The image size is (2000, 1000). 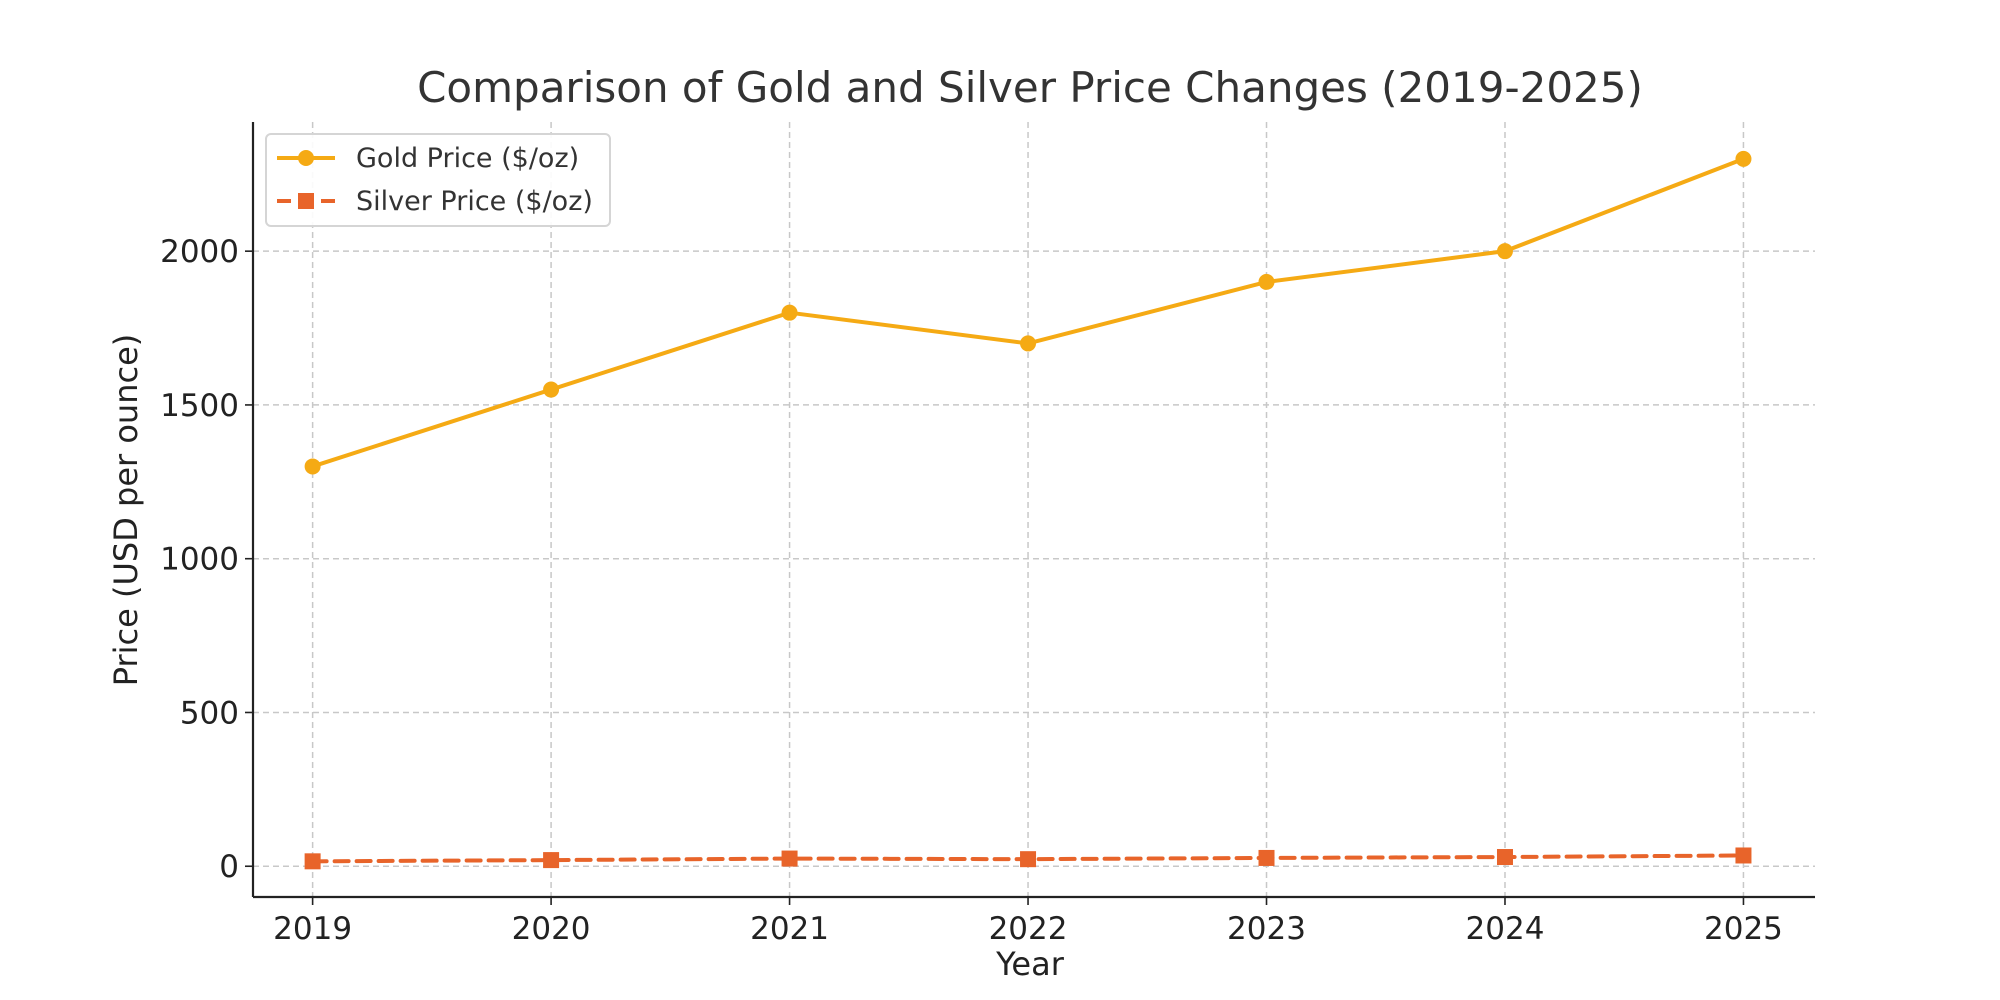 What do you see at coordinates (1743, 158) in the screenshot?
I see `data-point-0-2025` at bounding box center [1743, 158].